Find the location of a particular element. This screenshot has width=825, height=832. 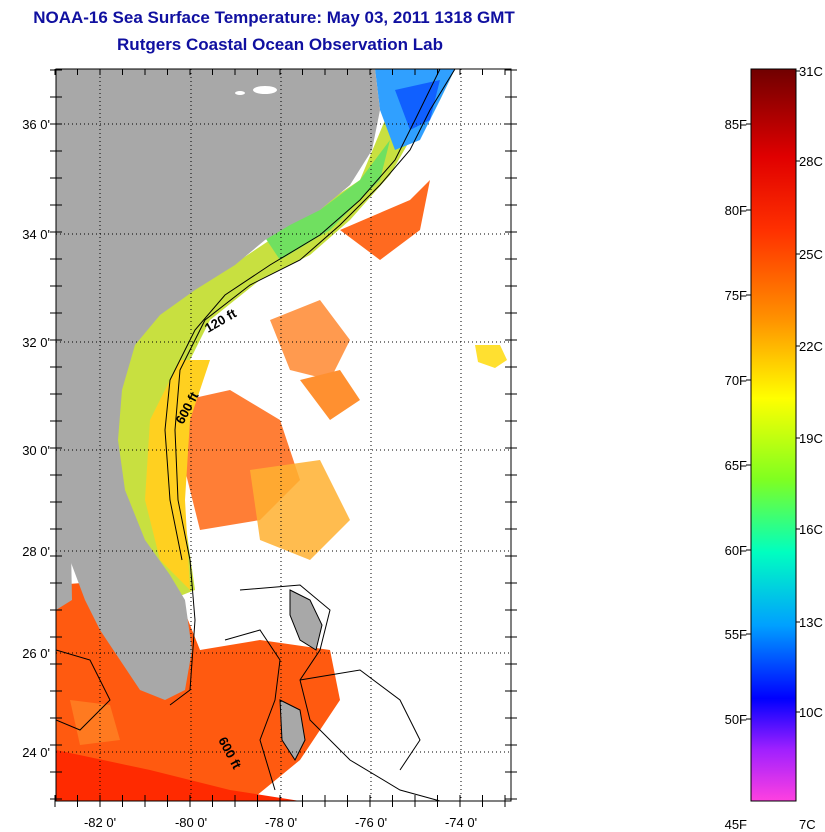

lon-tick-label: -82 0' is located at coordinates (100, 822).